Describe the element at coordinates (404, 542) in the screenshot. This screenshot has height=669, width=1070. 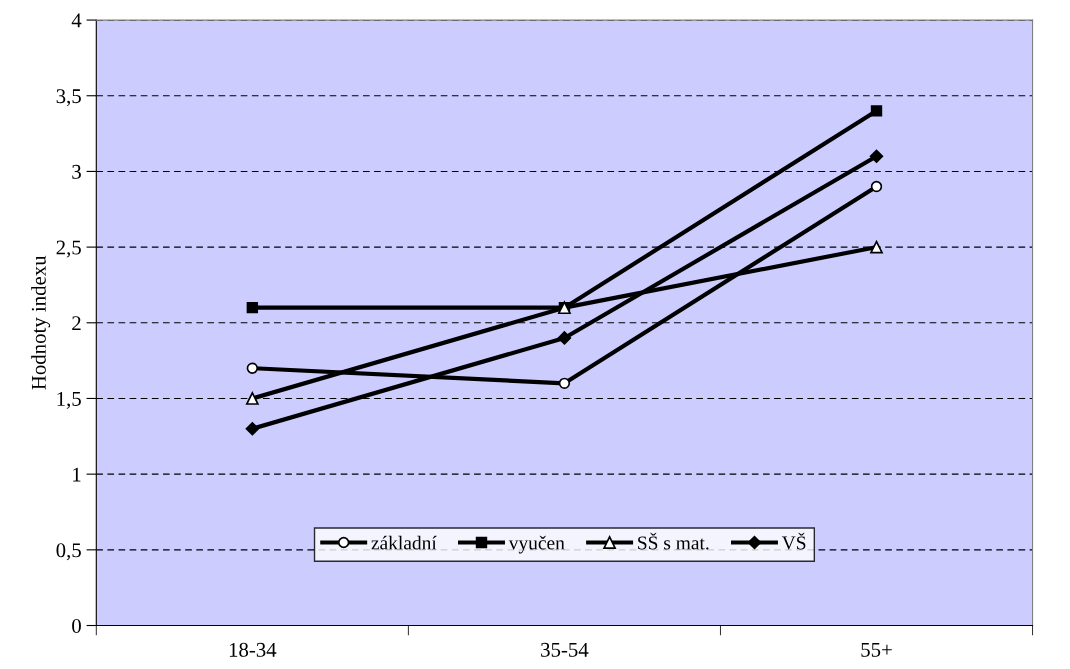
I see `legend-label: základní` at that location.